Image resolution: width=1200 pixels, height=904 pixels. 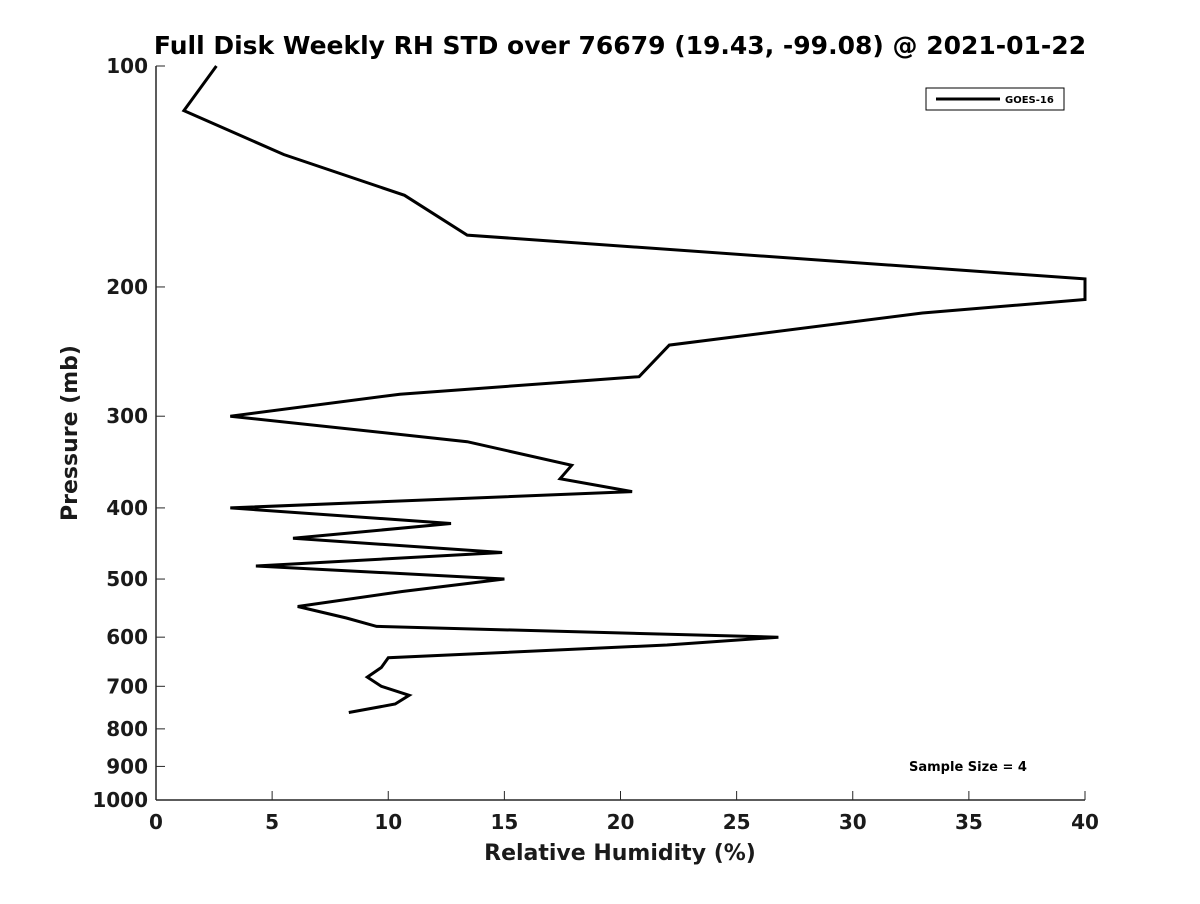 I want to click on legend: GOES-16, so click(x=995, y=99).